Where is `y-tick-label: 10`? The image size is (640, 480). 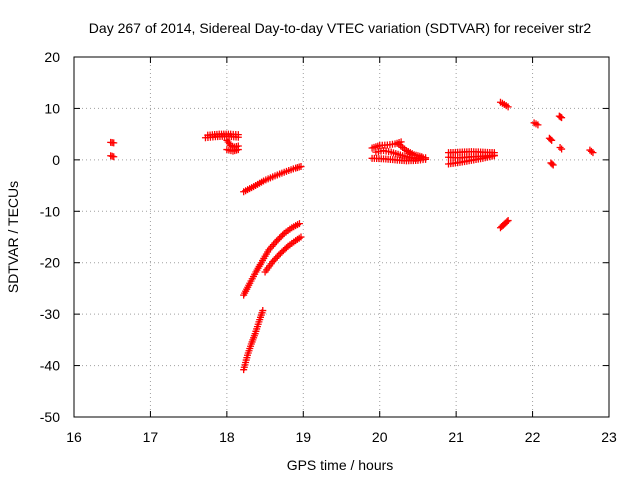
y-tick-label: 10 is located at coordinates (52, 108).